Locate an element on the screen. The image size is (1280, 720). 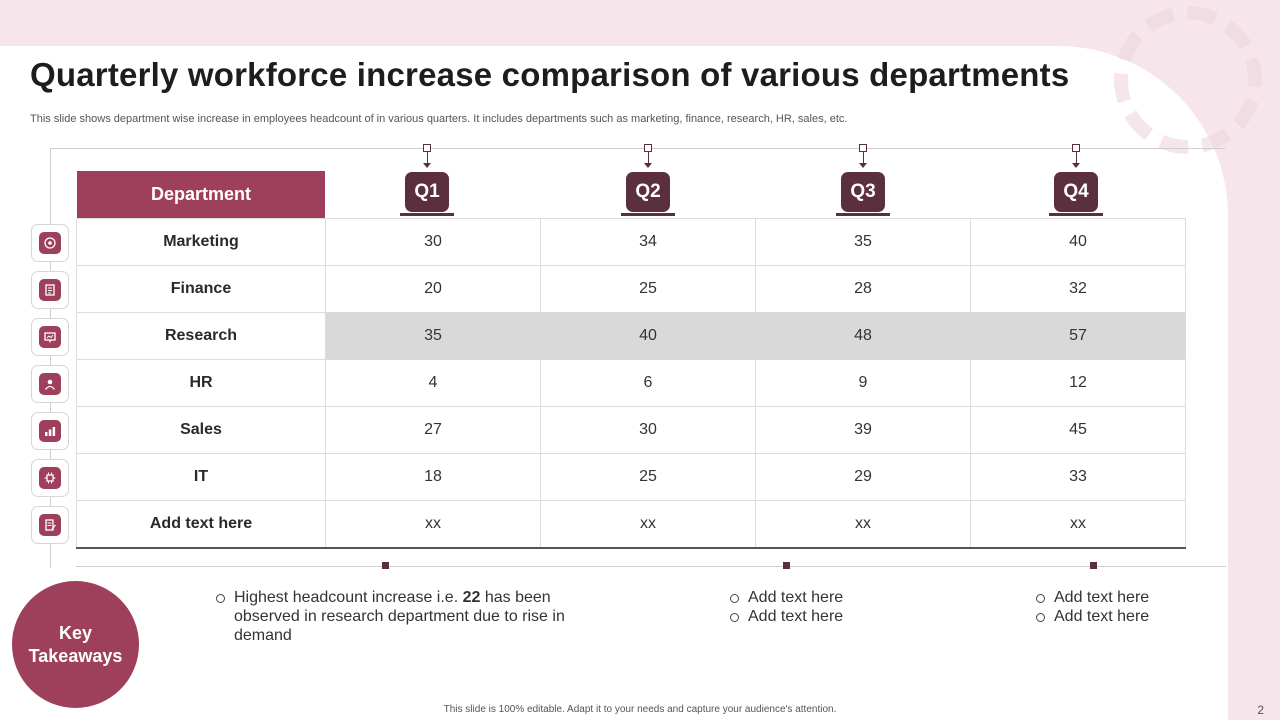
value-cell: 12 is located at coordinates (1078, 383).